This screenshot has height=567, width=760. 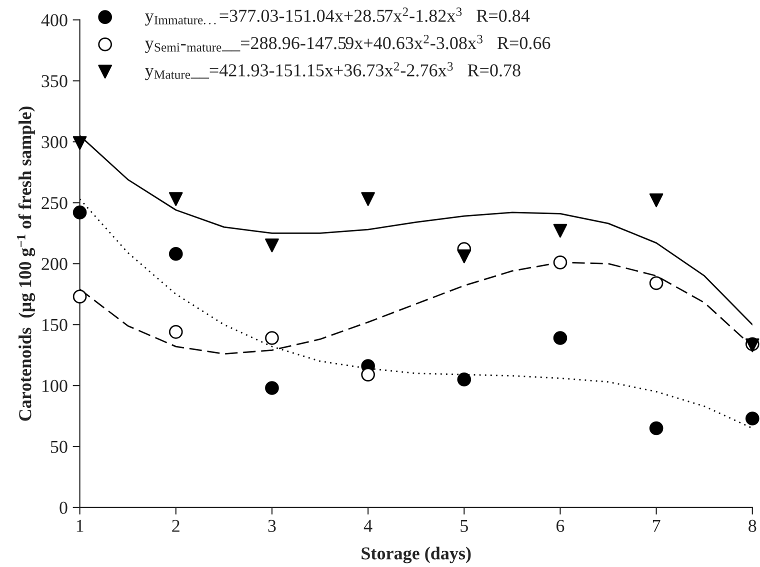 What do you see at coordinates (464, 526) in the screenshot?
I see `x-tick-label: 5` at bounding box center [464, 526].